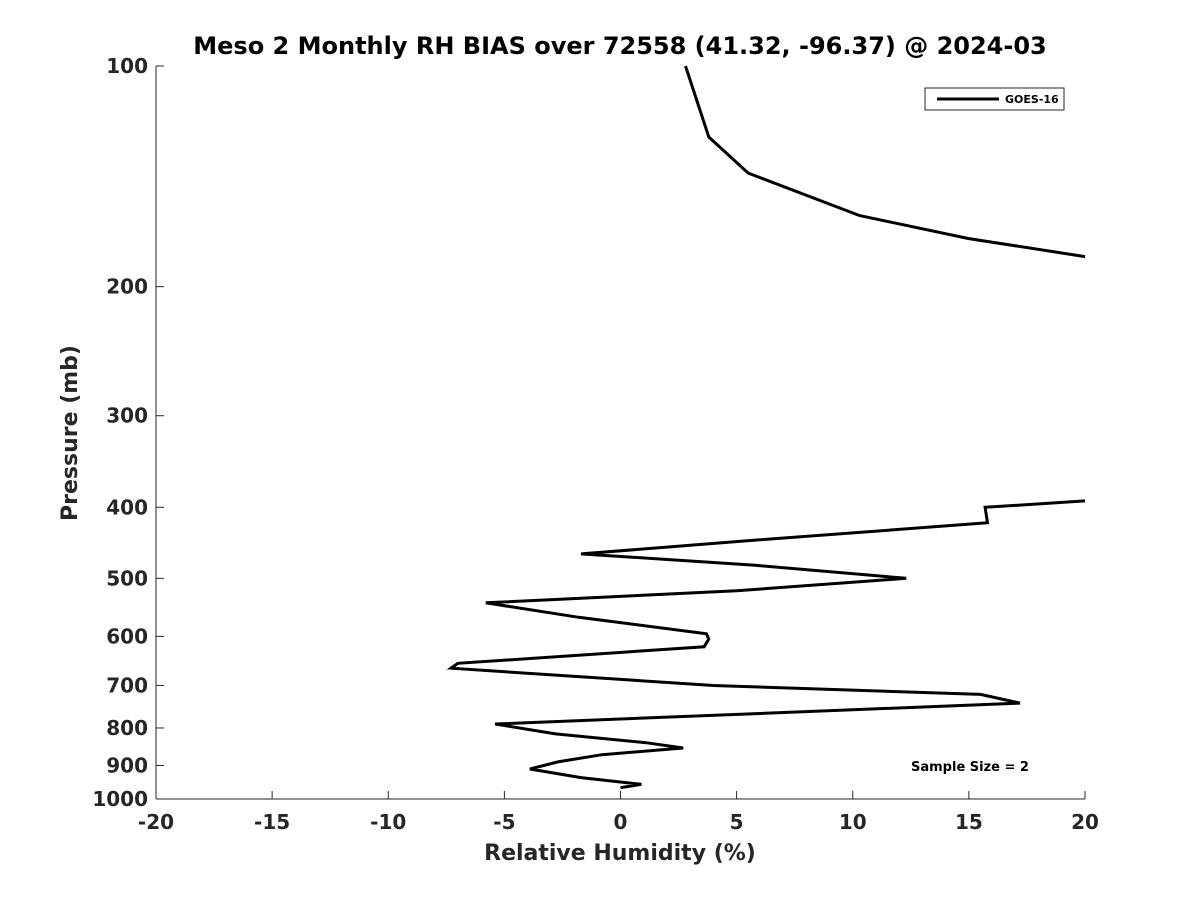  I want to click on y-tick-label: 300, so click(127, 416).